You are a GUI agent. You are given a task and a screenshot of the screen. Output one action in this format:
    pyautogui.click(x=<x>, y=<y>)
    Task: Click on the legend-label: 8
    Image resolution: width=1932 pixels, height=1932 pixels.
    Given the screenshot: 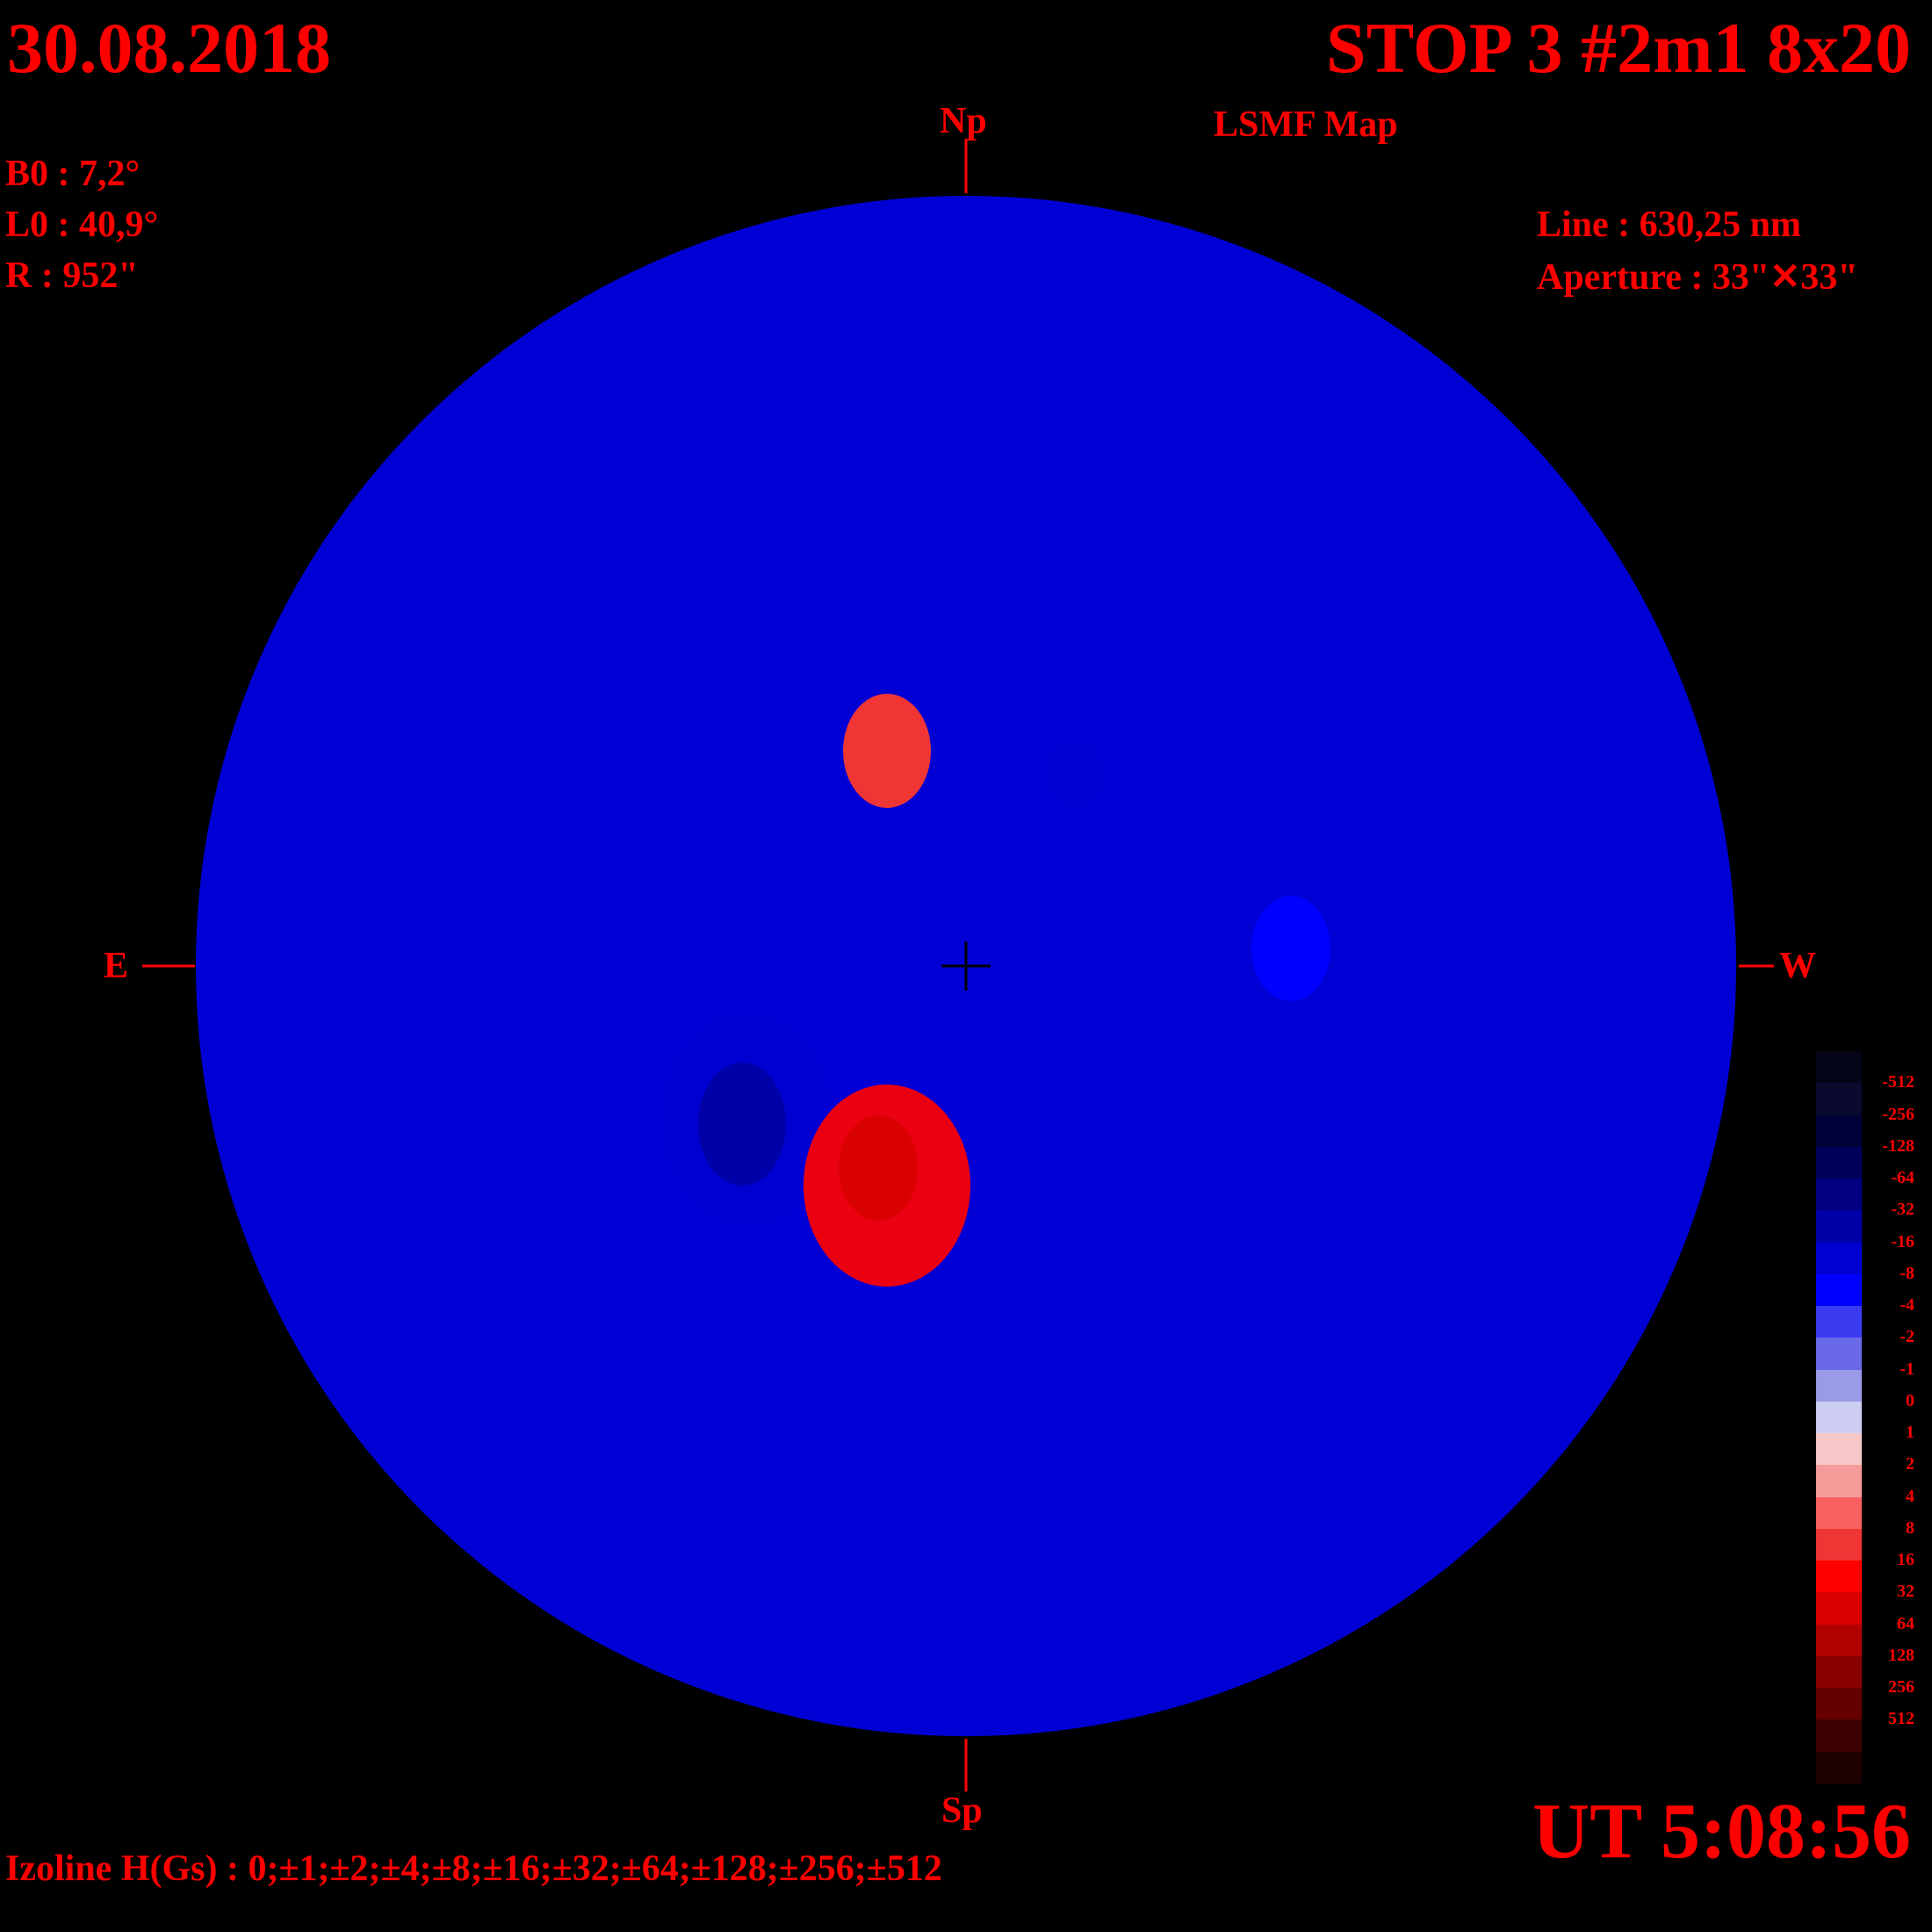 What is the action you would take?
    pyautogui.click(x=1910, y=1527)
    